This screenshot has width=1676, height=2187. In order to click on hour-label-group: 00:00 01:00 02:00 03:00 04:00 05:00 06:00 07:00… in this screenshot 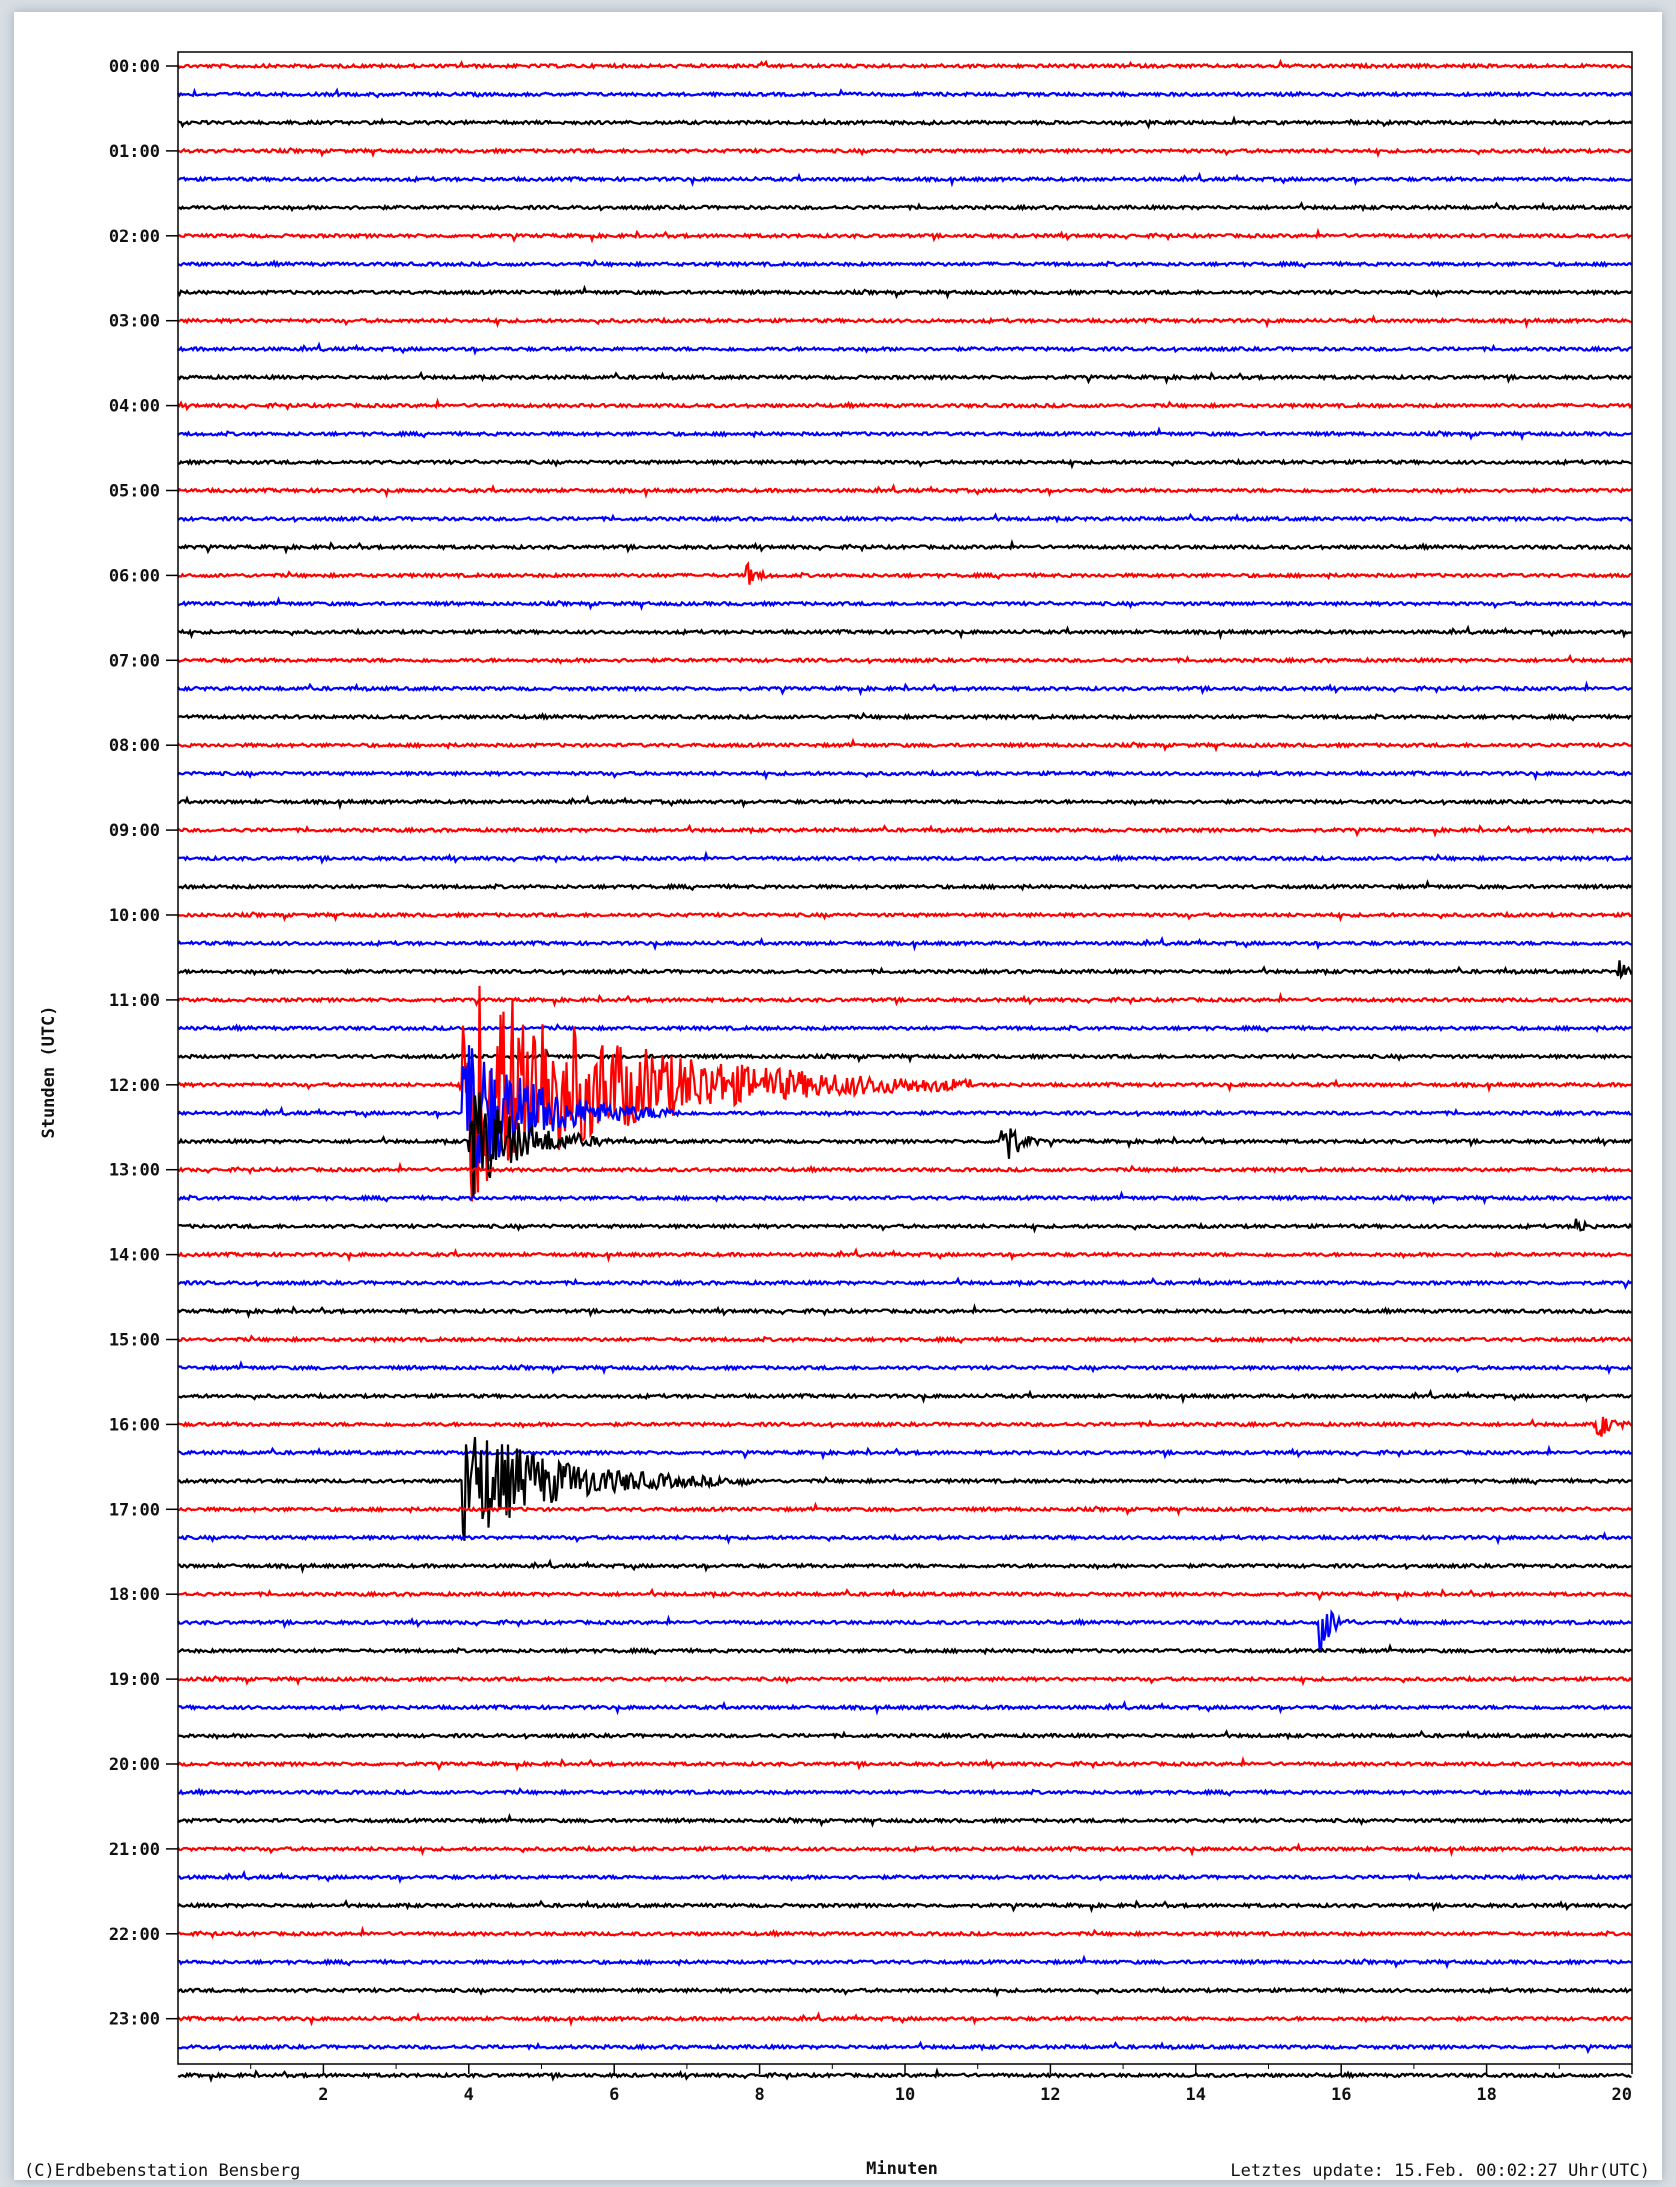, I will do `click(143, 1043)`.